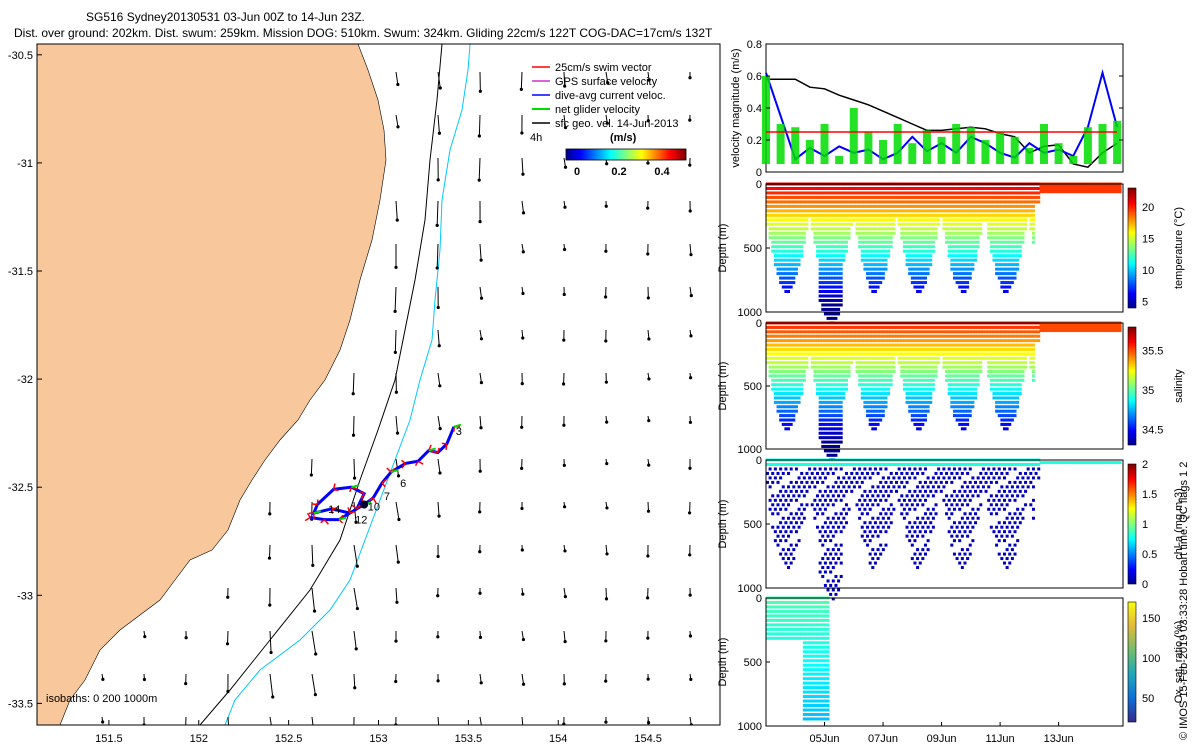  Describe the element at coordinates (1132, 386) in the screenshot. I see `profile-colorbar` at that location.